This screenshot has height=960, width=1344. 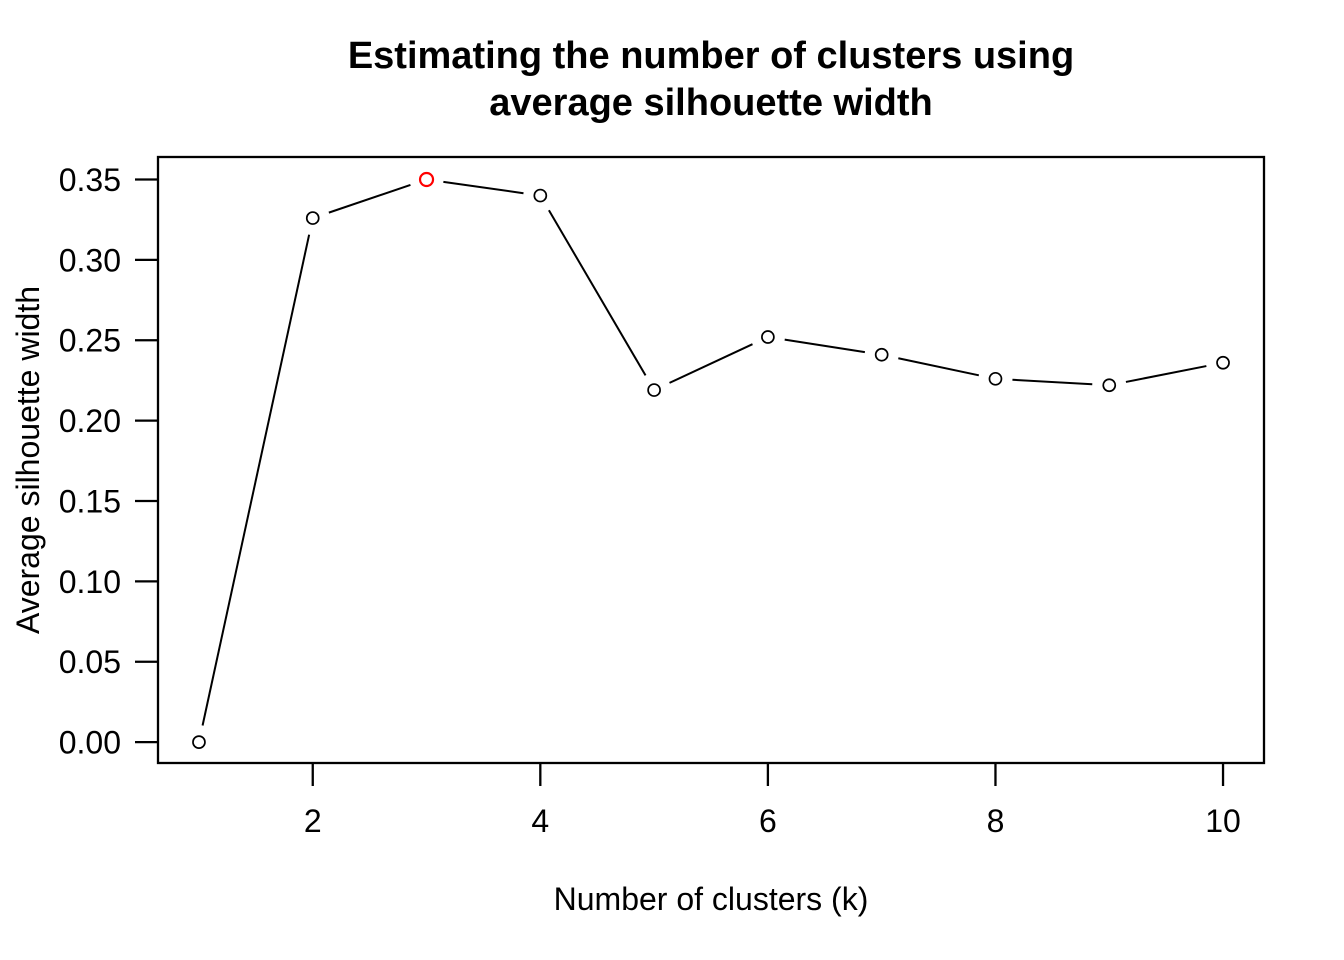 I want to click on x-tick-label: 2, so click(x=313, y=821).